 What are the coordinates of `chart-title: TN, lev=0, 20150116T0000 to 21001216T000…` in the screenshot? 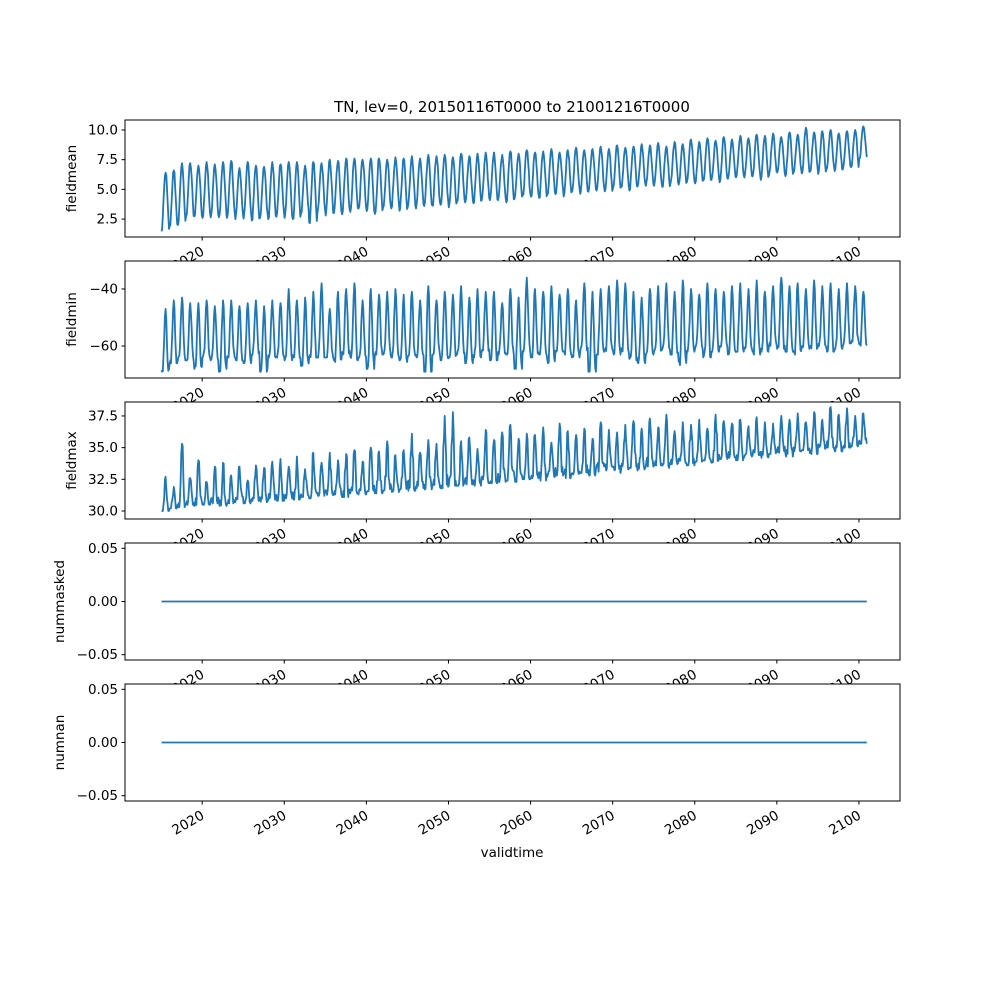 It's located at (511, 107).